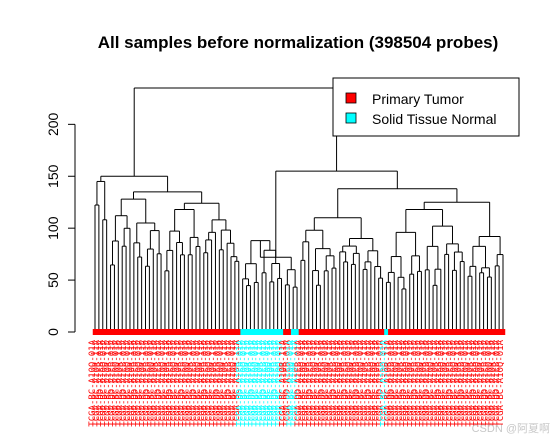 The width and height of the screenshot is (560, 441). I want to click on y-tick-label: 0, so click(53, 332).